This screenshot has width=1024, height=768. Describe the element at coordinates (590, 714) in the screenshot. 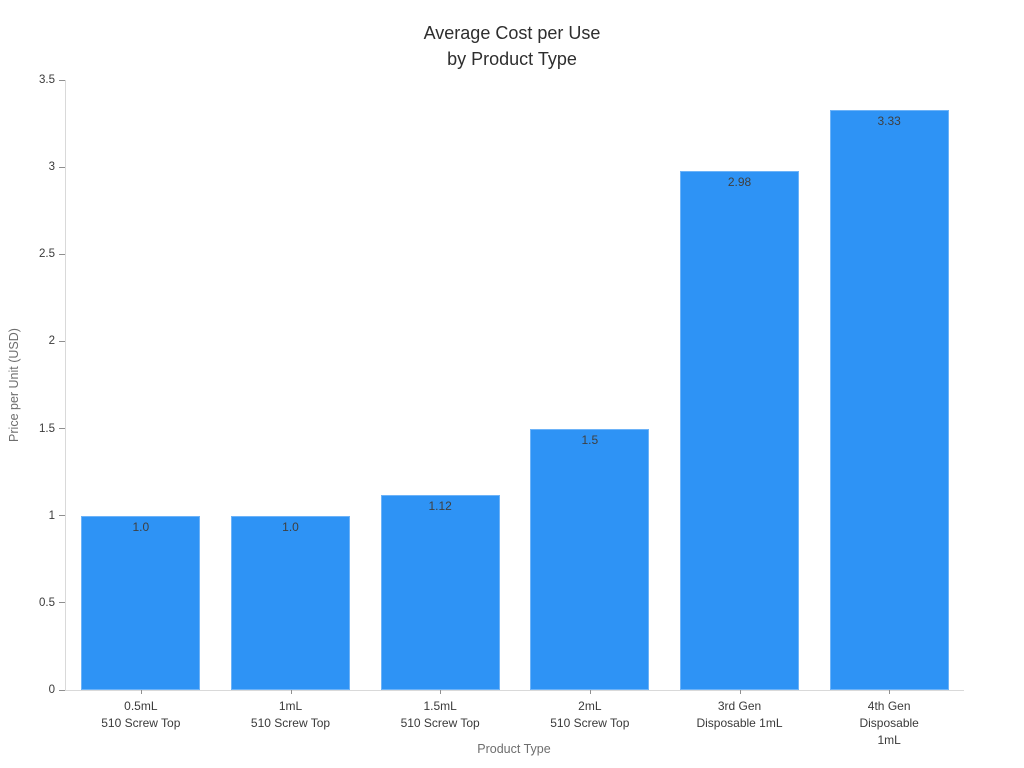

I see `x-category-label: 2mL 510 Screw Top` at that location.